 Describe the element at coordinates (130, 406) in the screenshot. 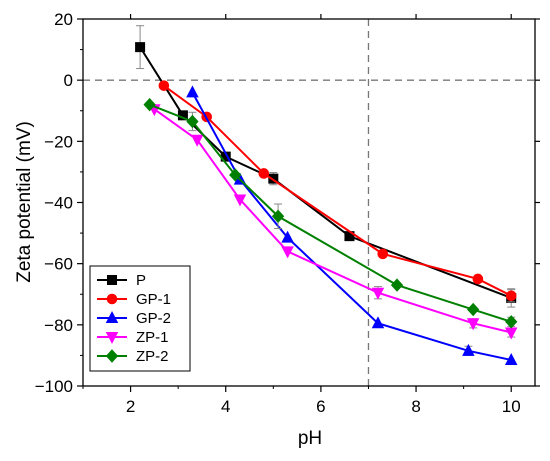

I see `x-tick-label: 2` at that location.